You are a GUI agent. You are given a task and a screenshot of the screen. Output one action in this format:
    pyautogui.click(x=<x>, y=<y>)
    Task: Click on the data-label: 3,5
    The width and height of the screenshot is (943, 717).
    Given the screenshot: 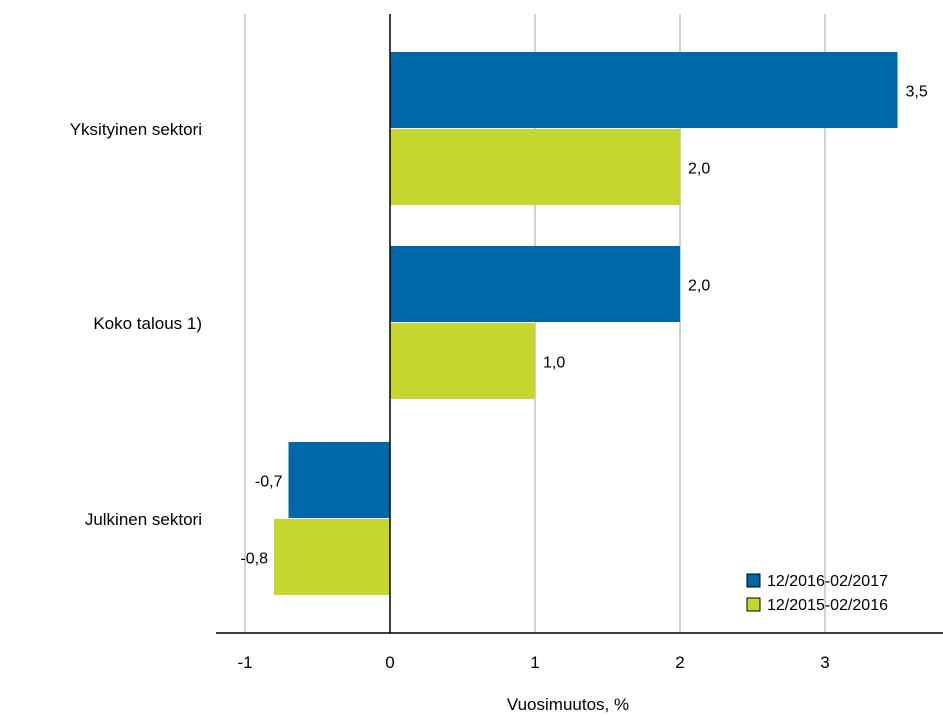 What is the action you would take?
    pyautogui.click(x=917, y=92)
    